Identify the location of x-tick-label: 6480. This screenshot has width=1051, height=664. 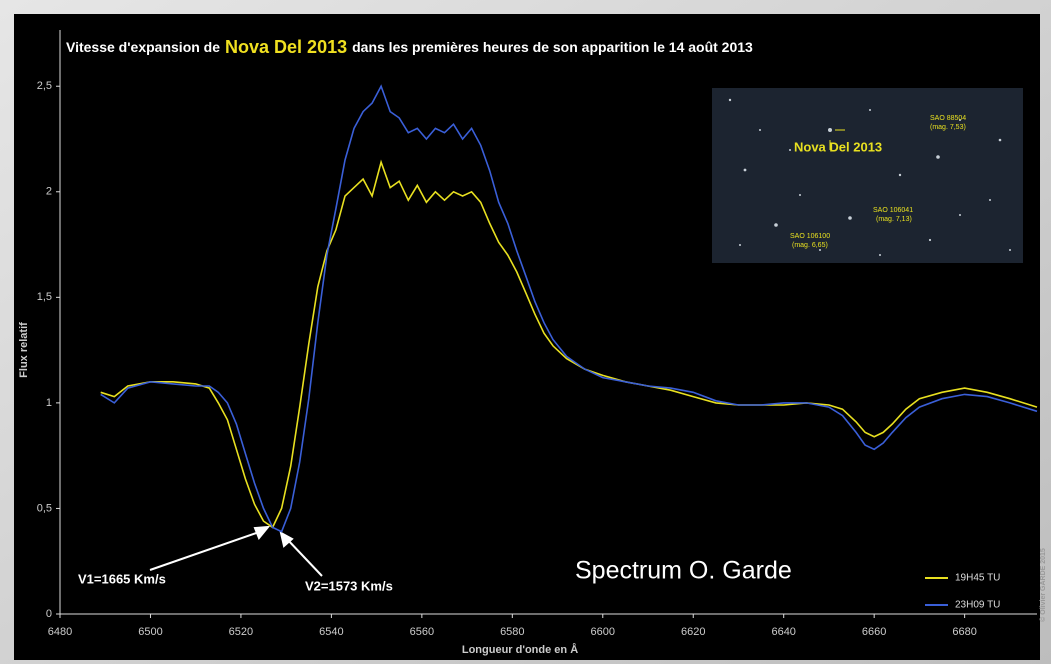
(60, 632).